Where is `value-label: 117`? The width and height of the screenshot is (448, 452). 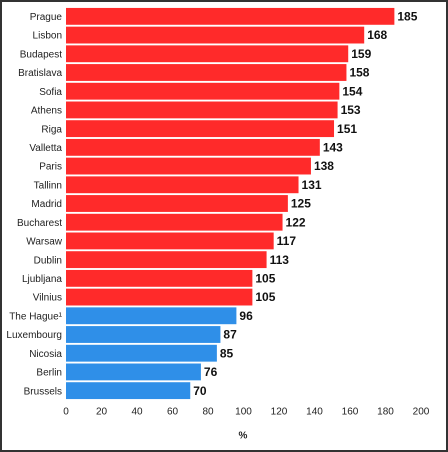
value-label: 117 is located at coordinates (287, 241).